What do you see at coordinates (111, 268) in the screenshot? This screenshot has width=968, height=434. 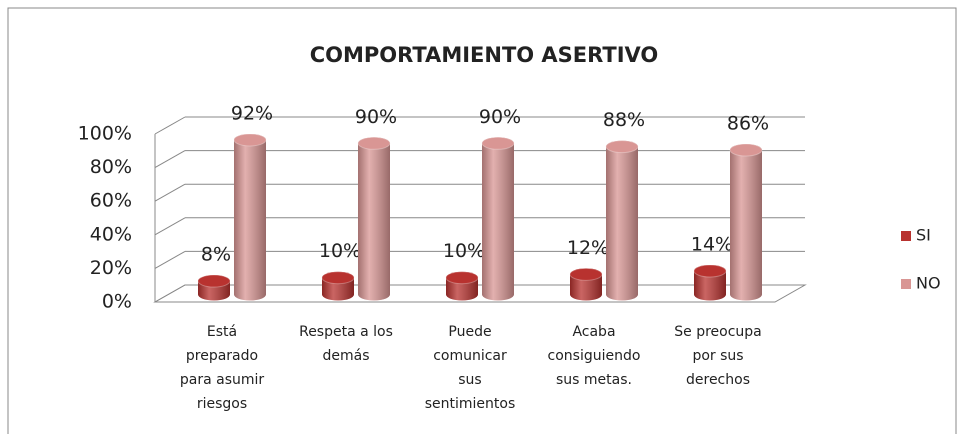 I see `y-tick-label: 20%` at bounding box center [111, 268].